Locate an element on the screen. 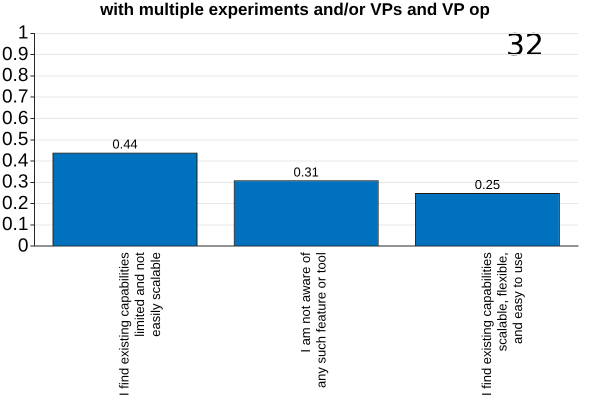 The image size is (590, 404). y-tick-label: 0.5 is located at coordinates (15, 139).